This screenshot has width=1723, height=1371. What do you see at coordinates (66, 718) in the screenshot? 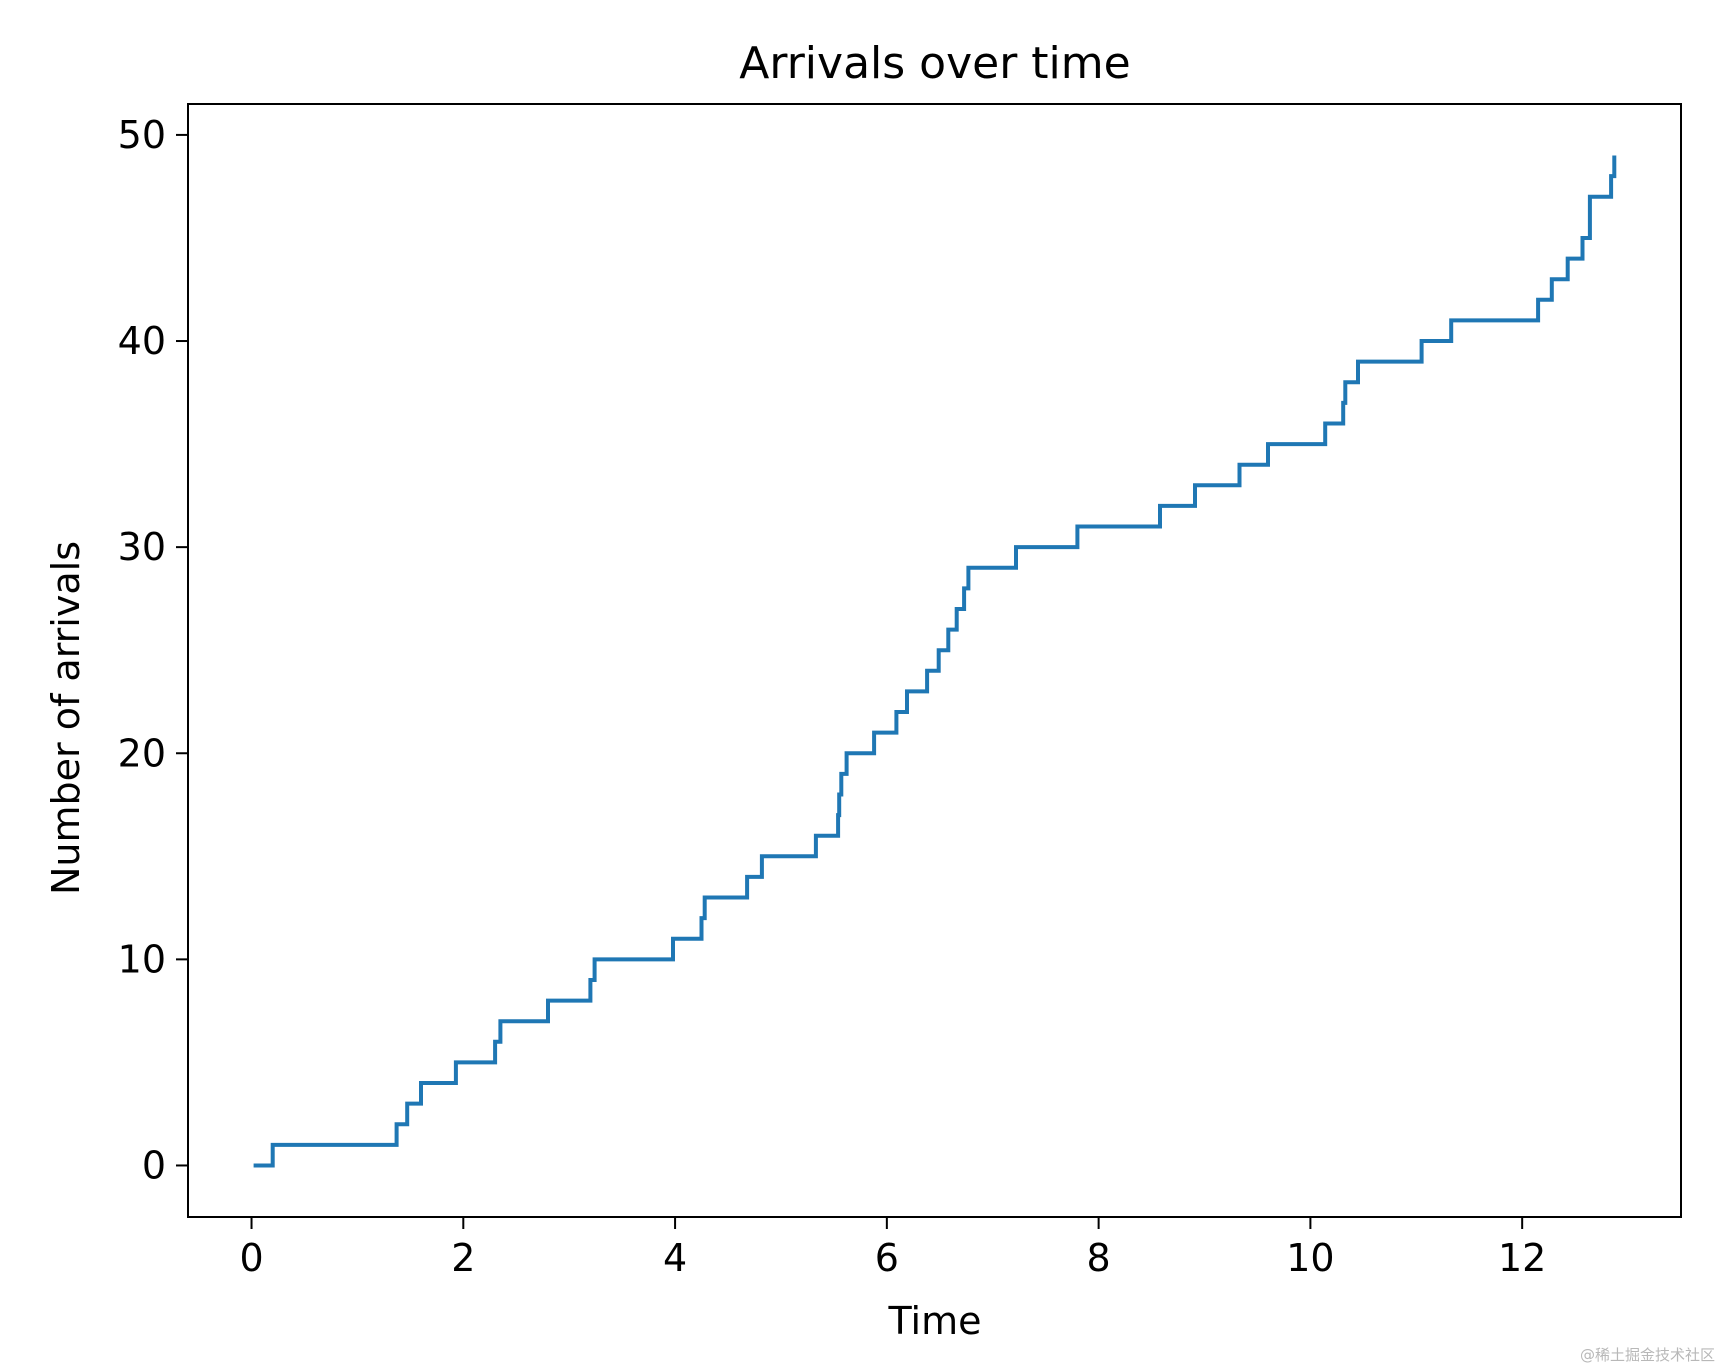
I see `y-axis-label: Number of arrivals` at bounding box center [66, 718].